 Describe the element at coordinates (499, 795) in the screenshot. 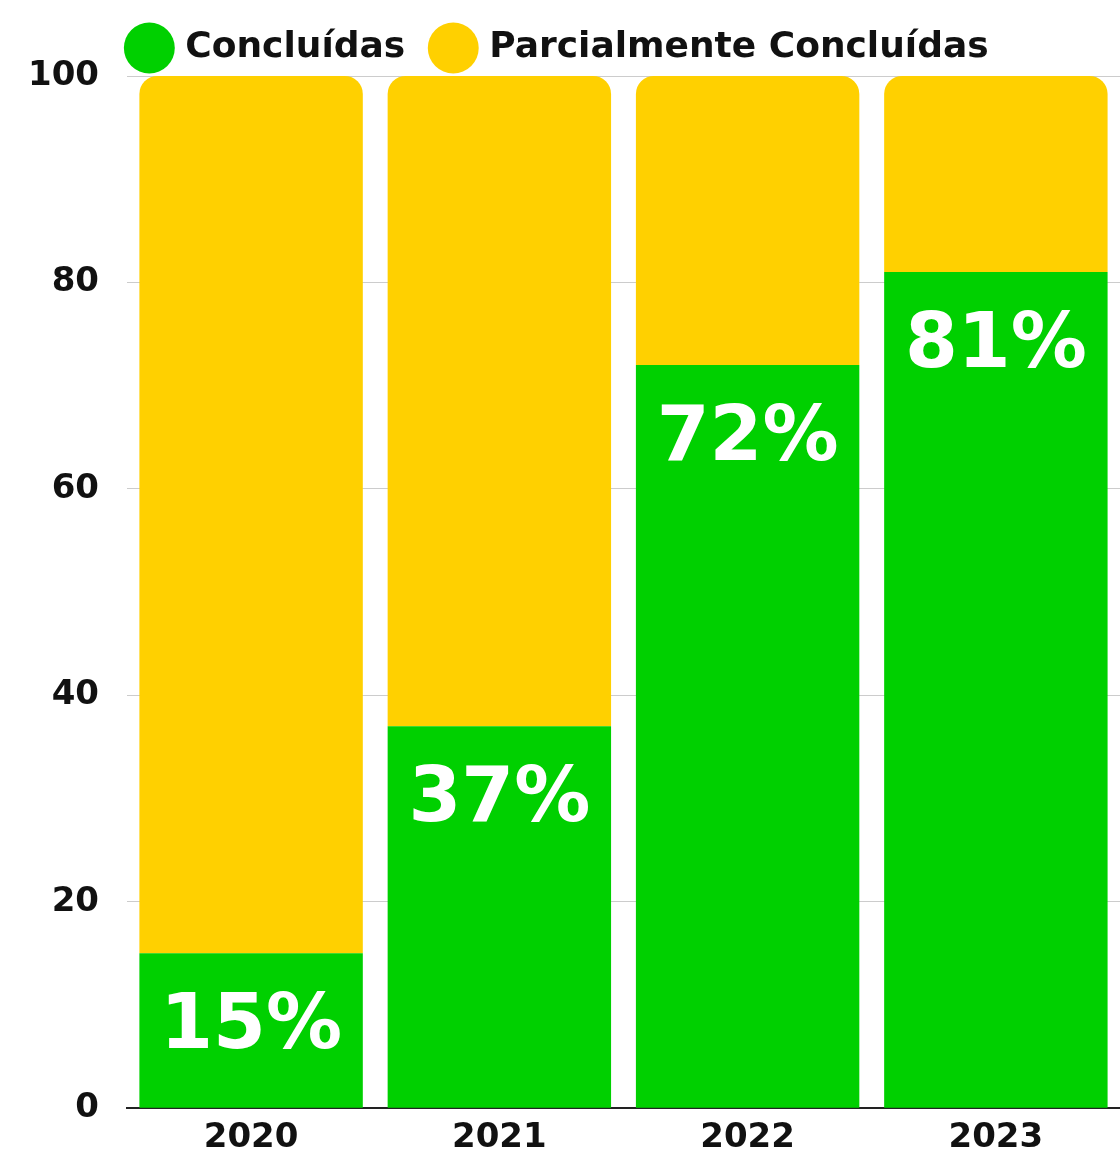

I see `data-label: 37%` at that location.